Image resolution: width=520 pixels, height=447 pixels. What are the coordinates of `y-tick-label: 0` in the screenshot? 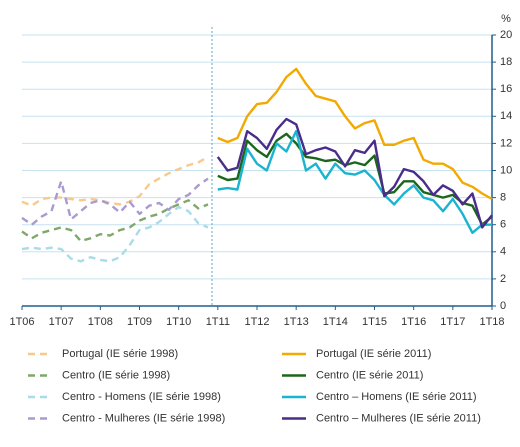 It's located at (503, 306).